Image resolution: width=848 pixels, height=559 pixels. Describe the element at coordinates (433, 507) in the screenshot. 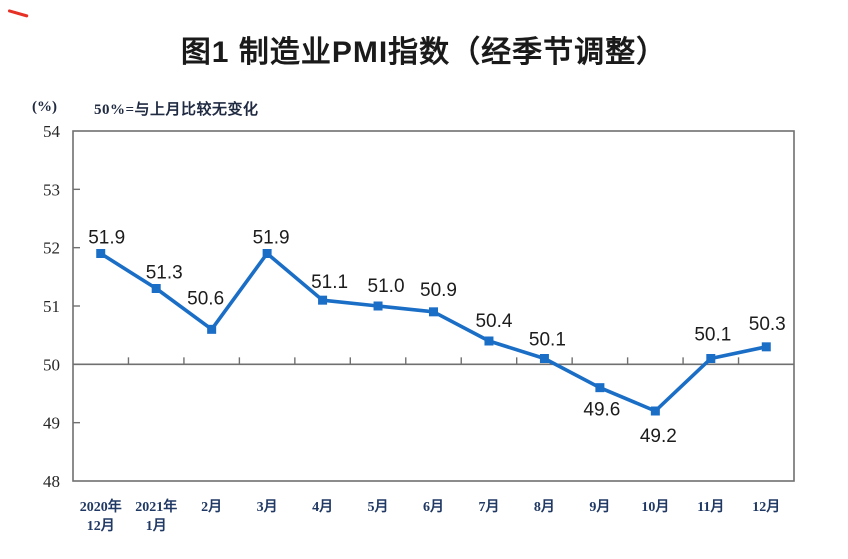

I see `x-axis-tick-label: 6月` at that location.